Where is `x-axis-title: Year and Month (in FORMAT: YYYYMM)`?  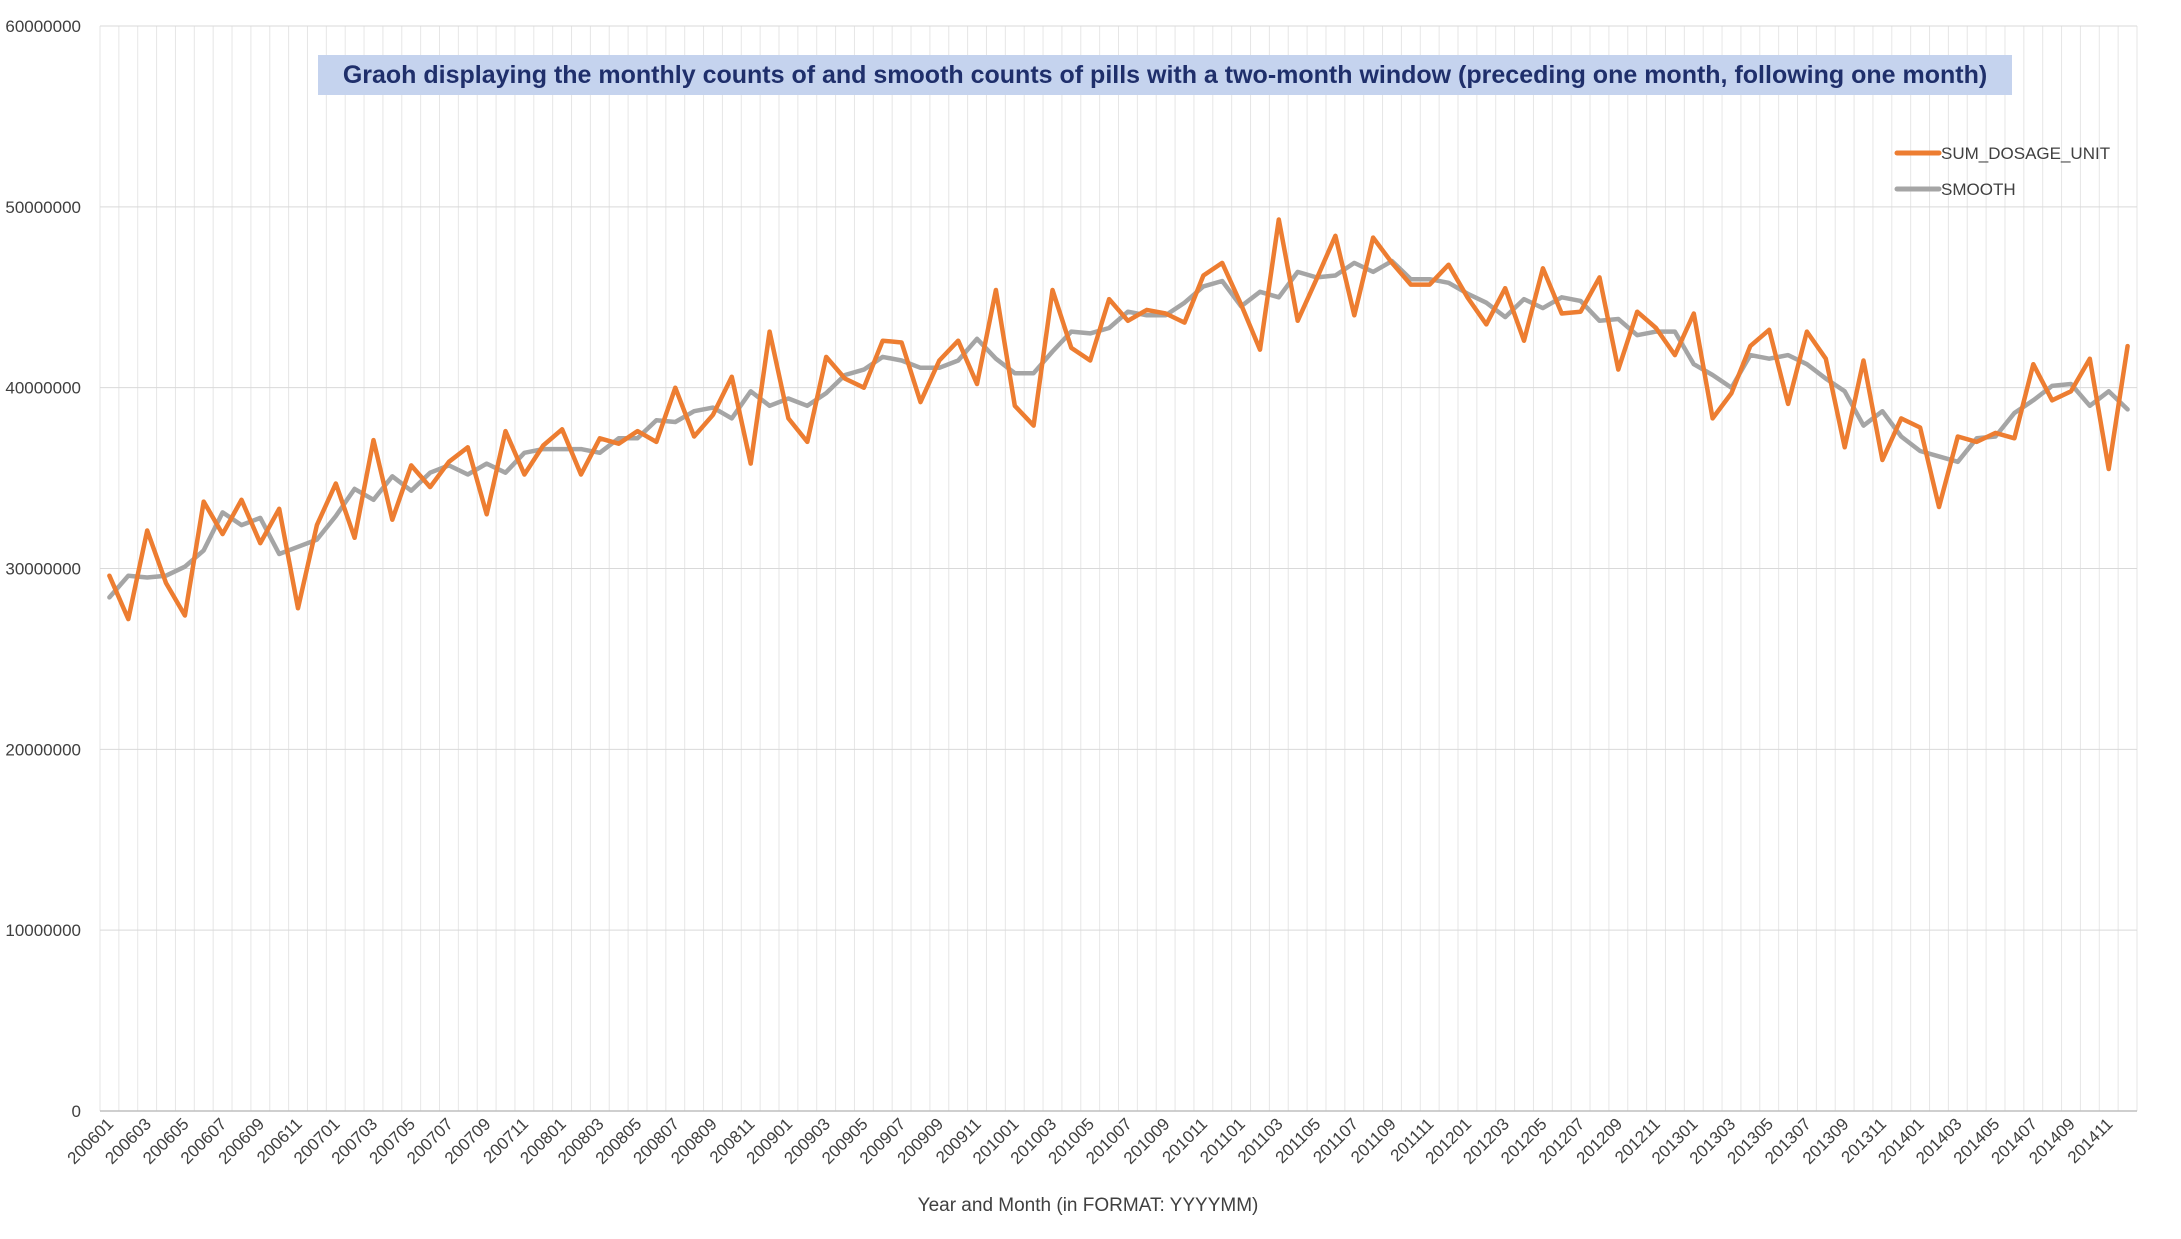
x-axis-title: Year and Month (in FORMAT: YYYYMM) is located at coordinates (1088, 1205).